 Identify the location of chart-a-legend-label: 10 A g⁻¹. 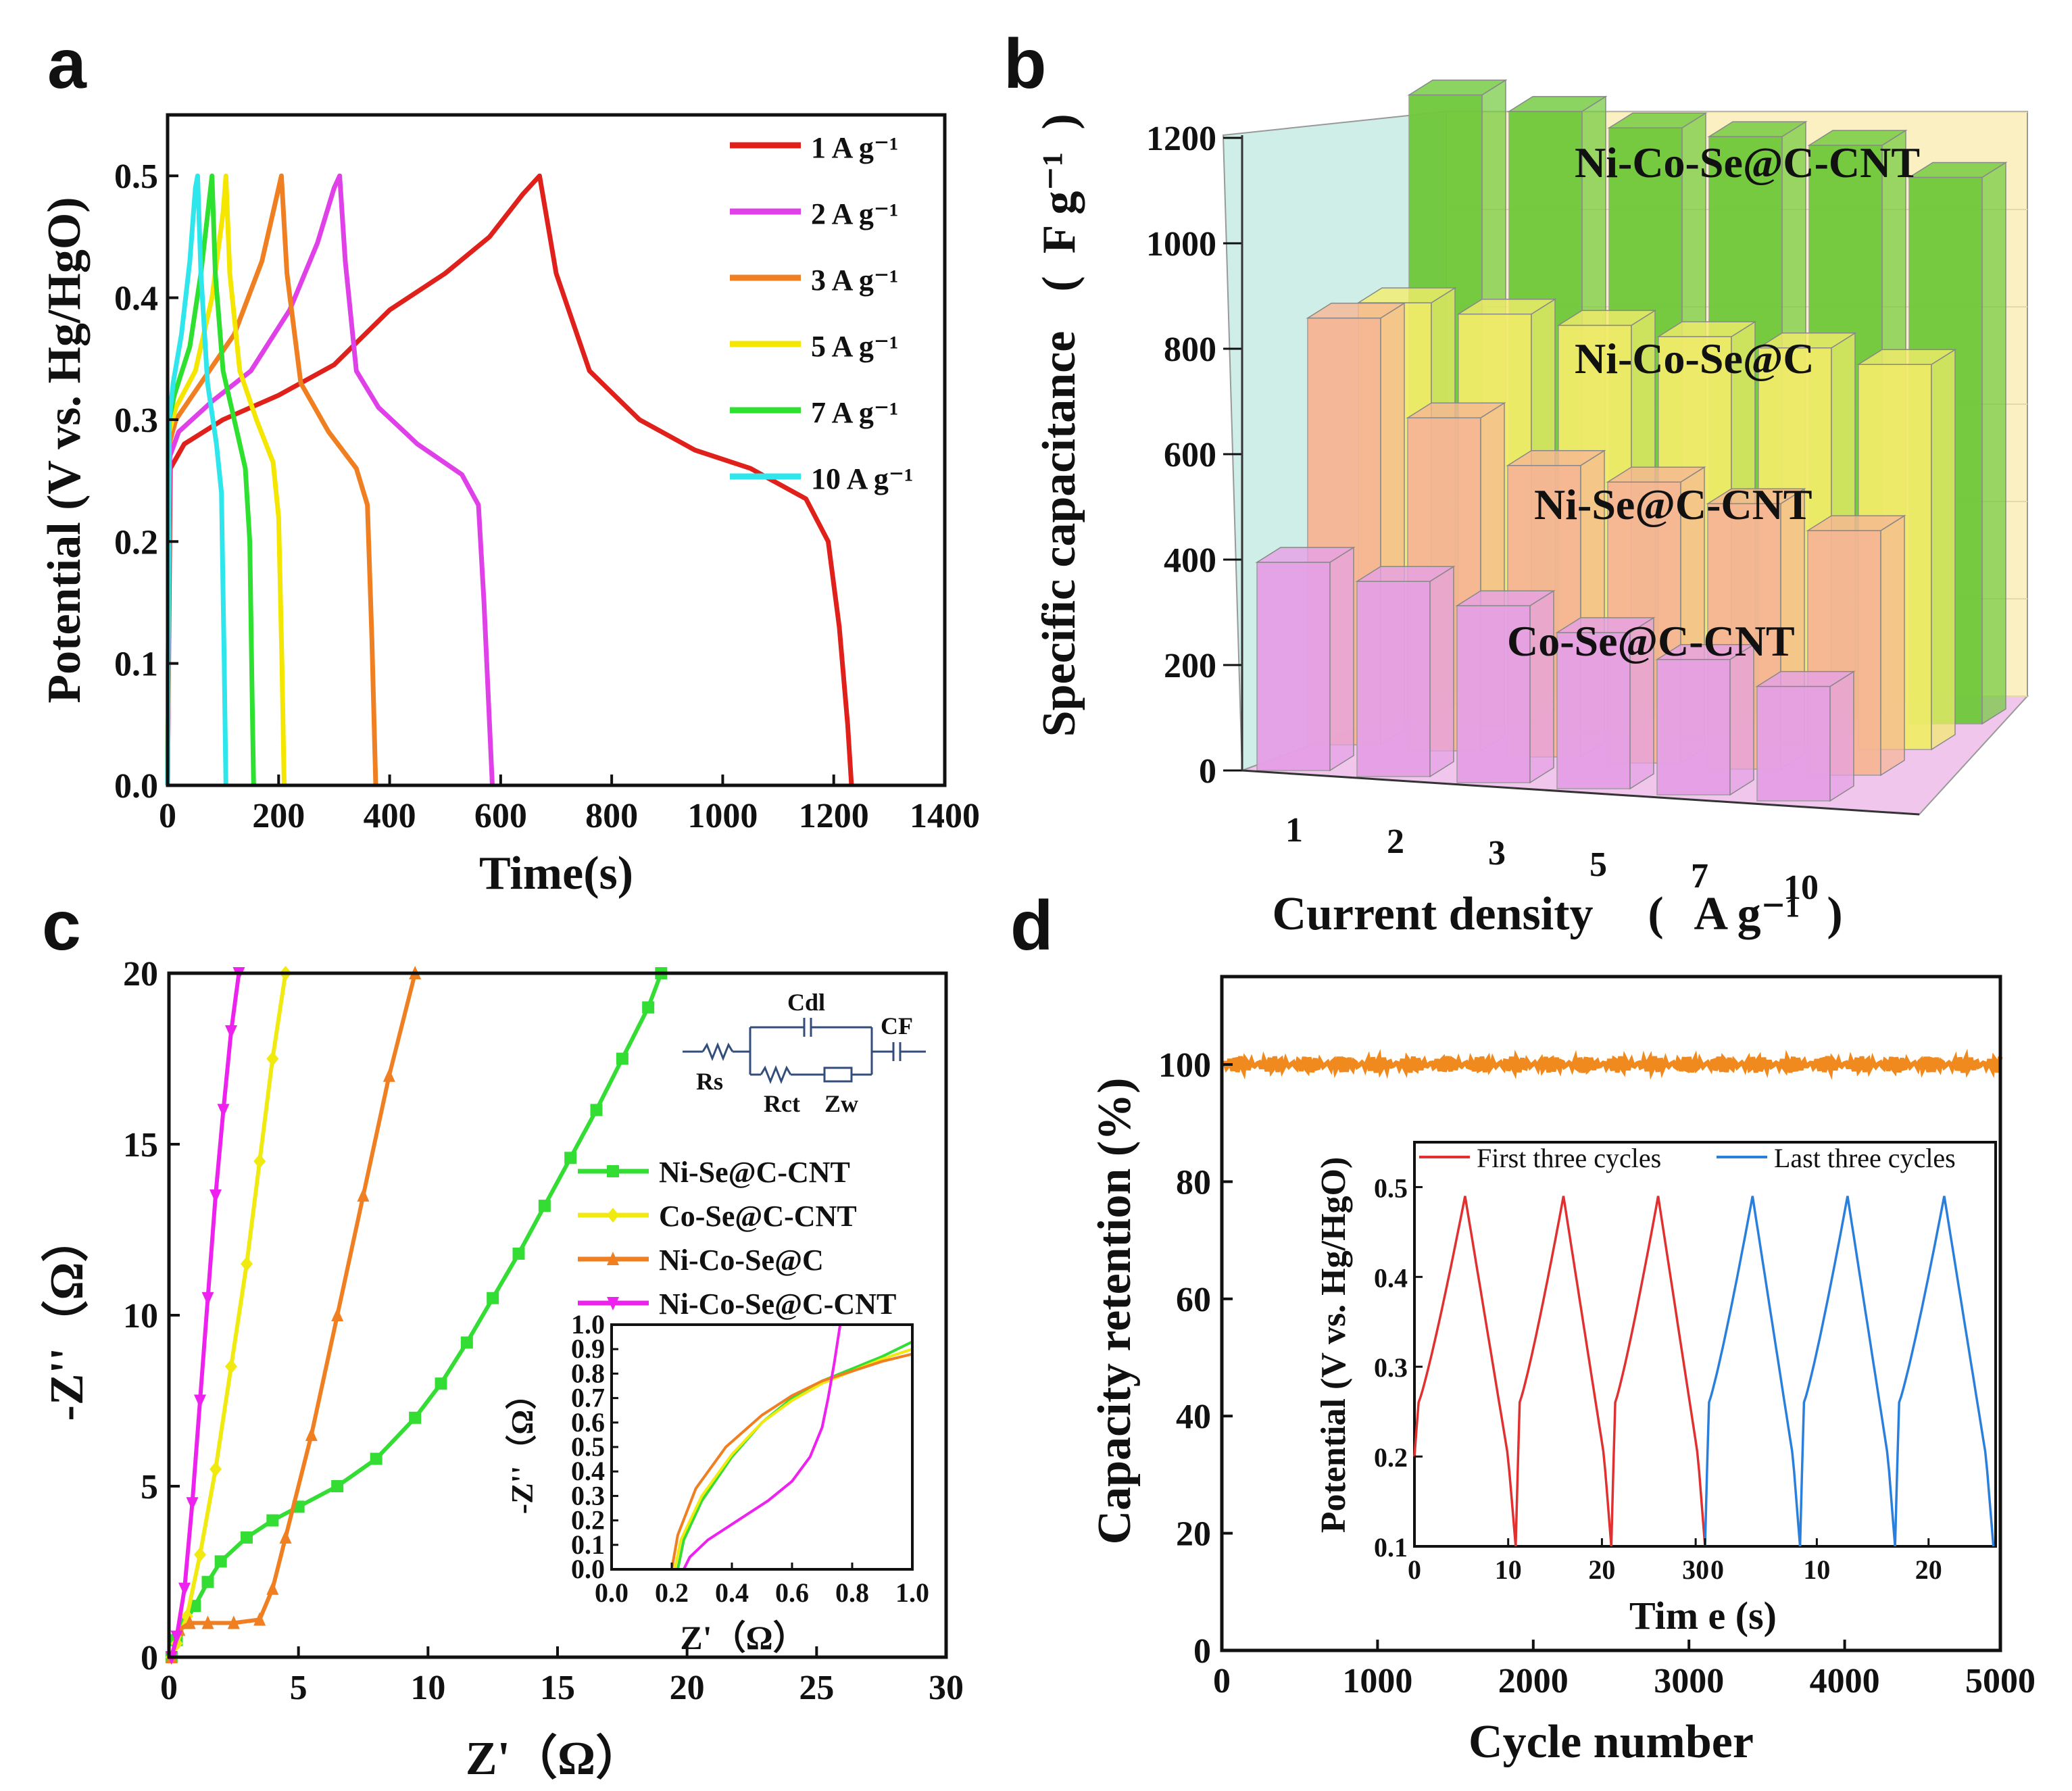
(862, 478).